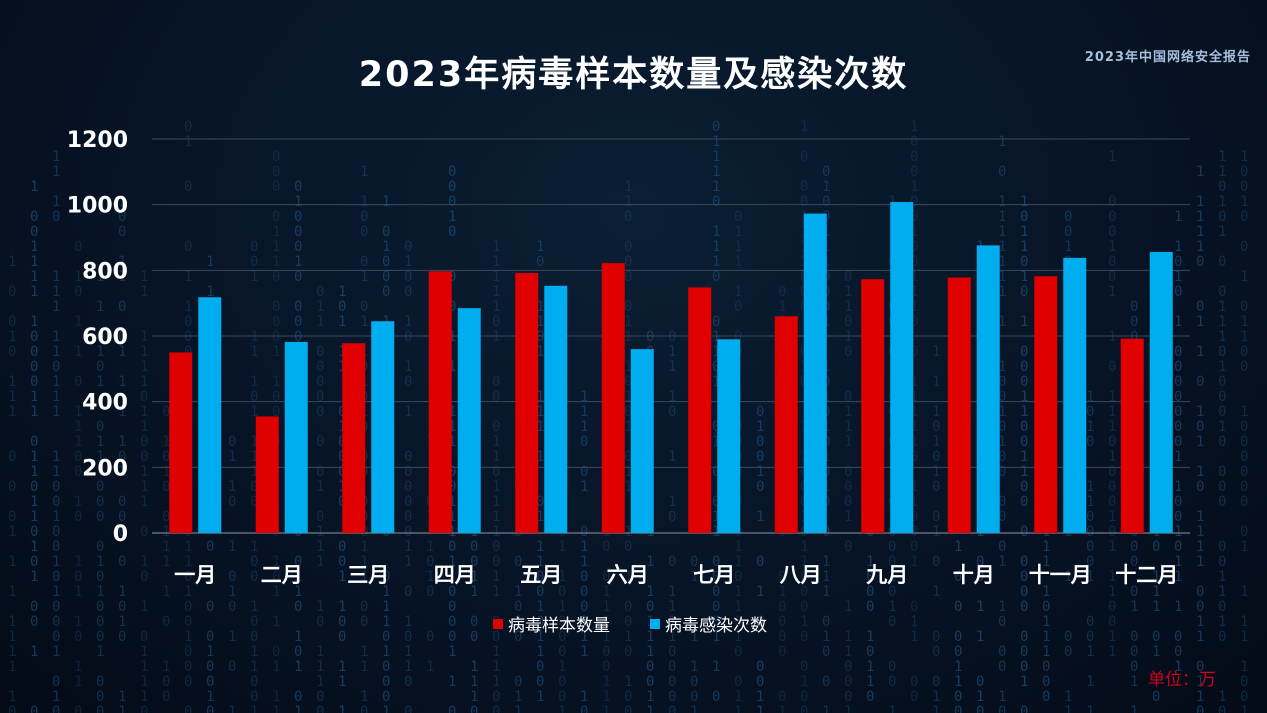 Image resolution: width=1267 pixels, height=713 pixels. I want to click on x-tick-label: 二月, so click(282, 575).